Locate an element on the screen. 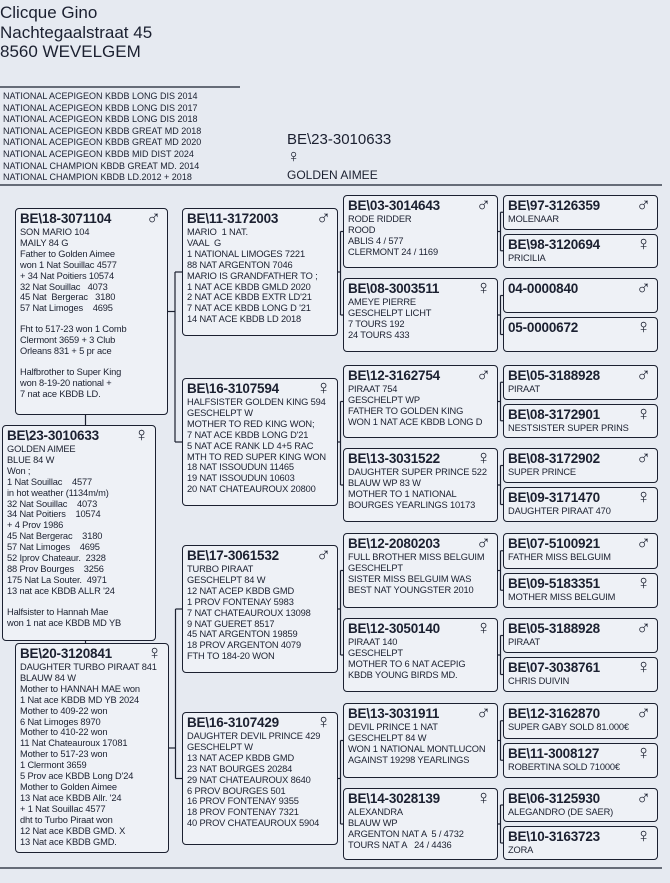  ring-number: BE\23-3010633 is located at coordinates (53, 435).